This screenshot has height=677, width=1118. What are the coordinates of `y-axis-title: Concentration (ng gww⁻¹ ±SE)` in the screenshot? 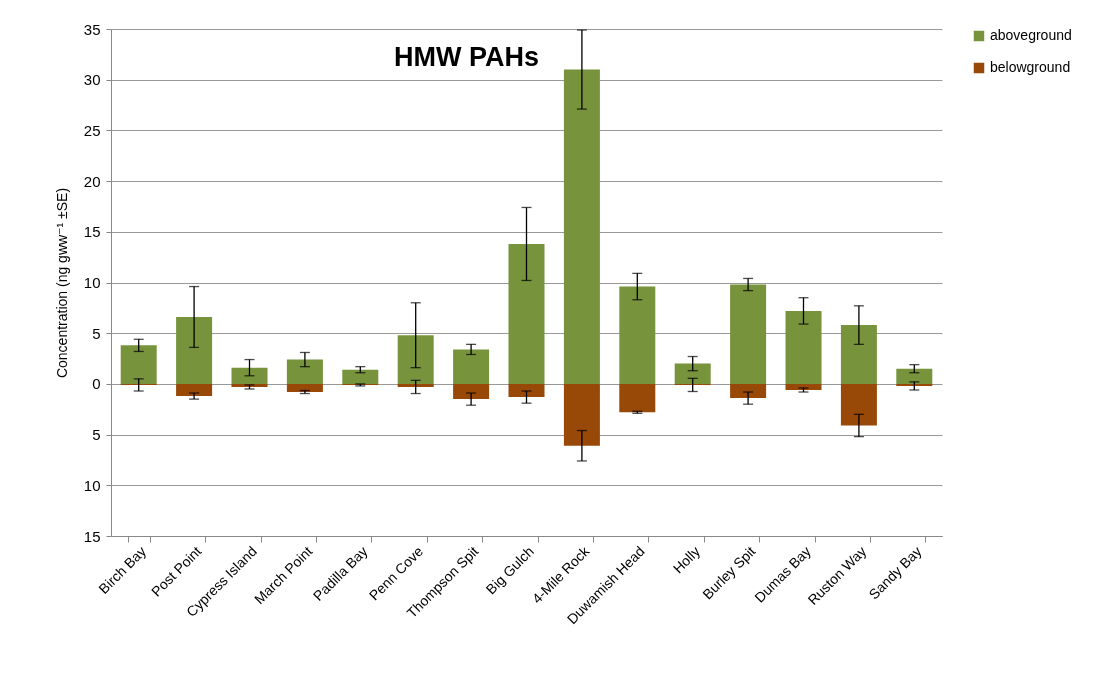 It's located at (61, 283).